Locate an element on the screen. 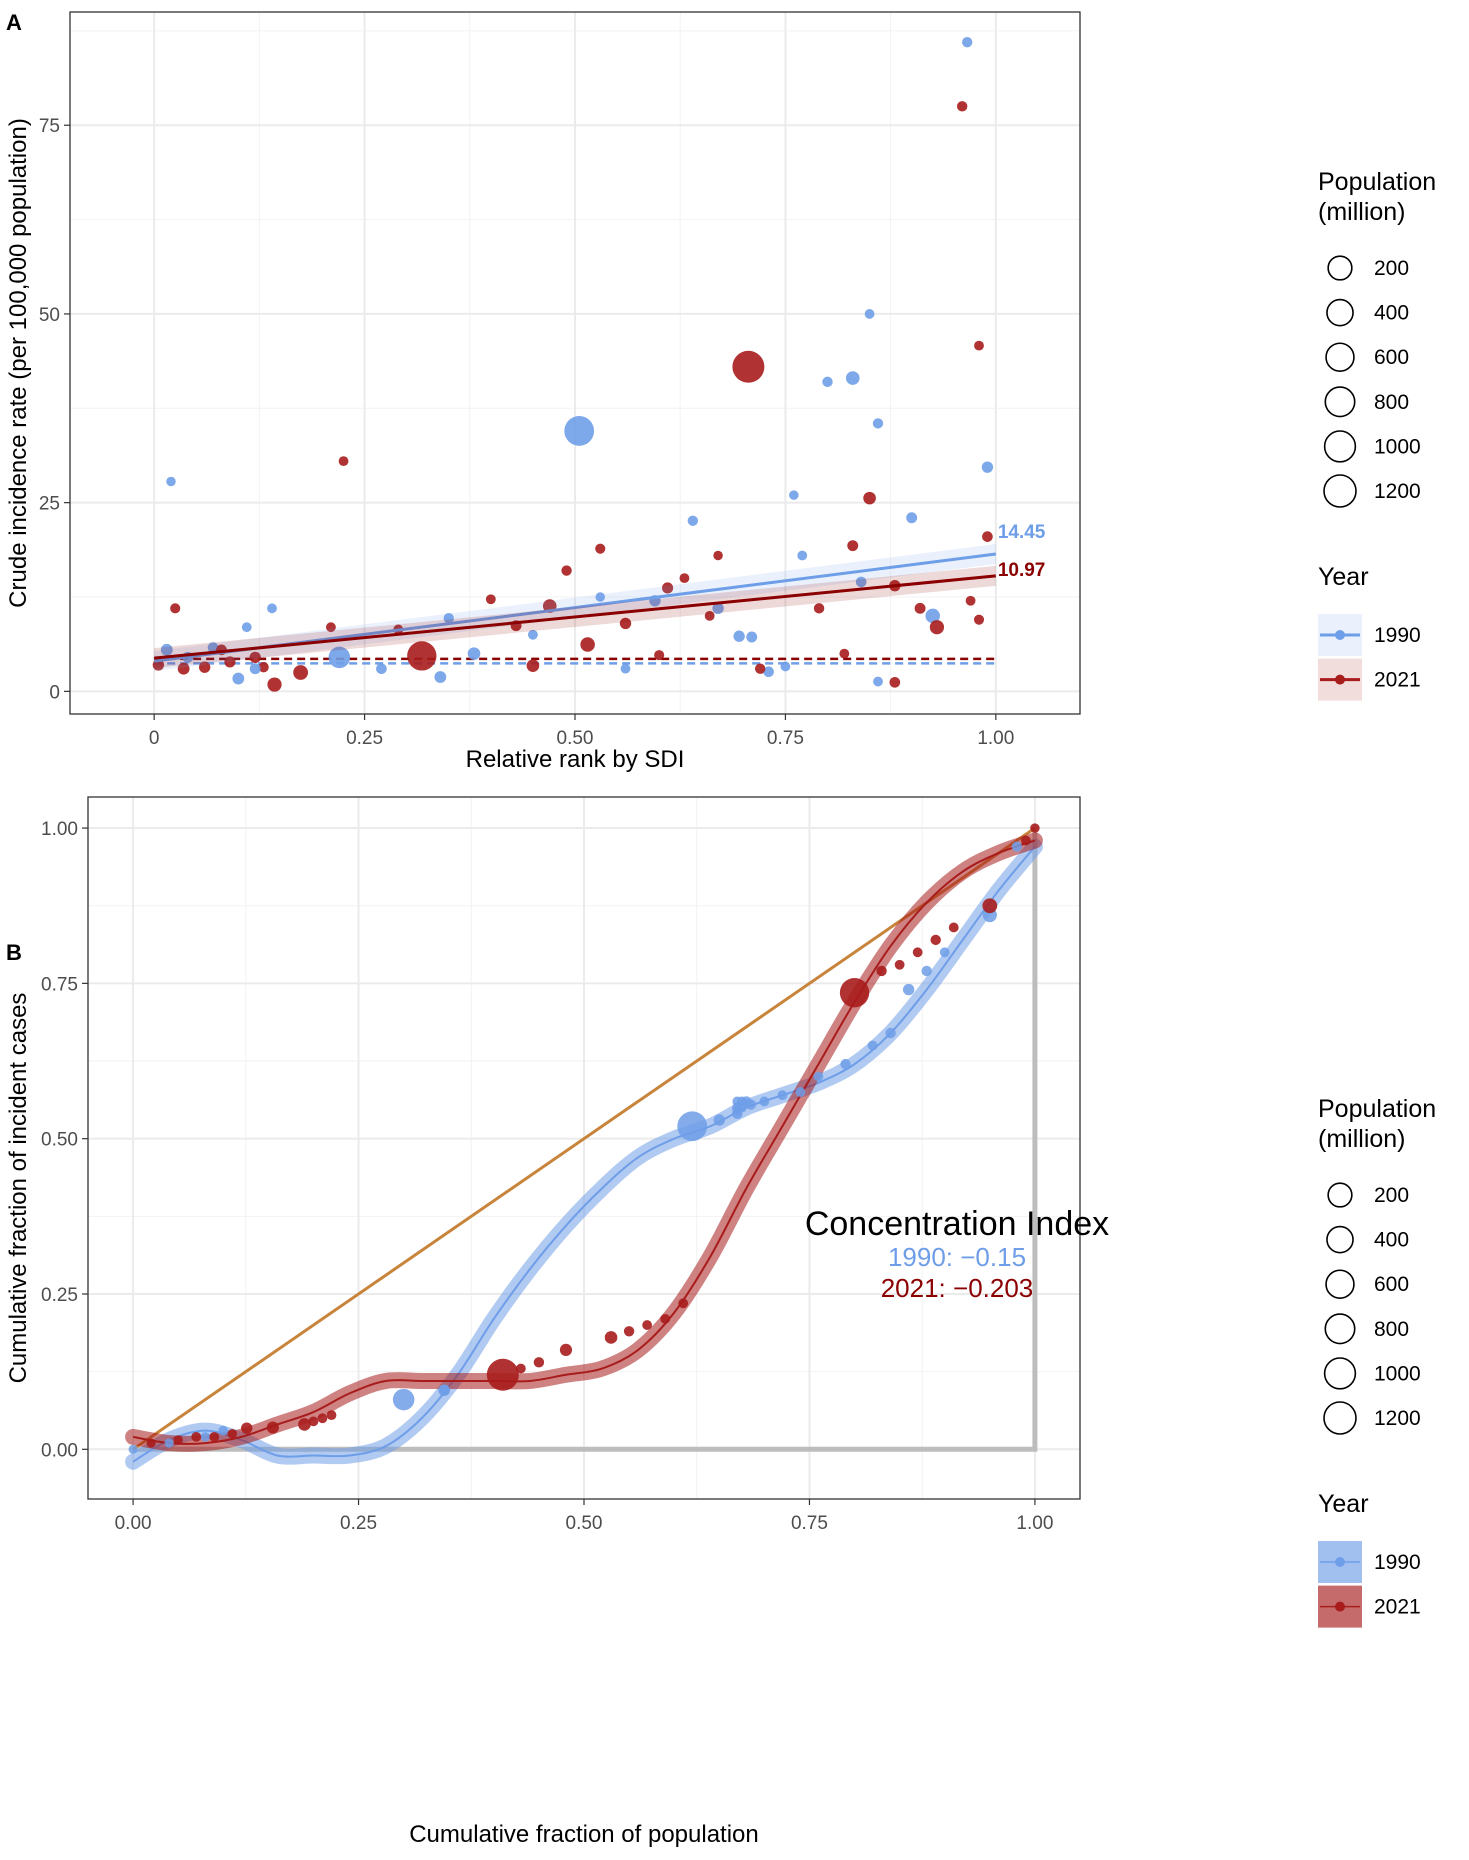 This screenshot has width=1469, height=1860. panel-a-x-axis-label: Relative rank by SDI is located at coordinates (575, 759).